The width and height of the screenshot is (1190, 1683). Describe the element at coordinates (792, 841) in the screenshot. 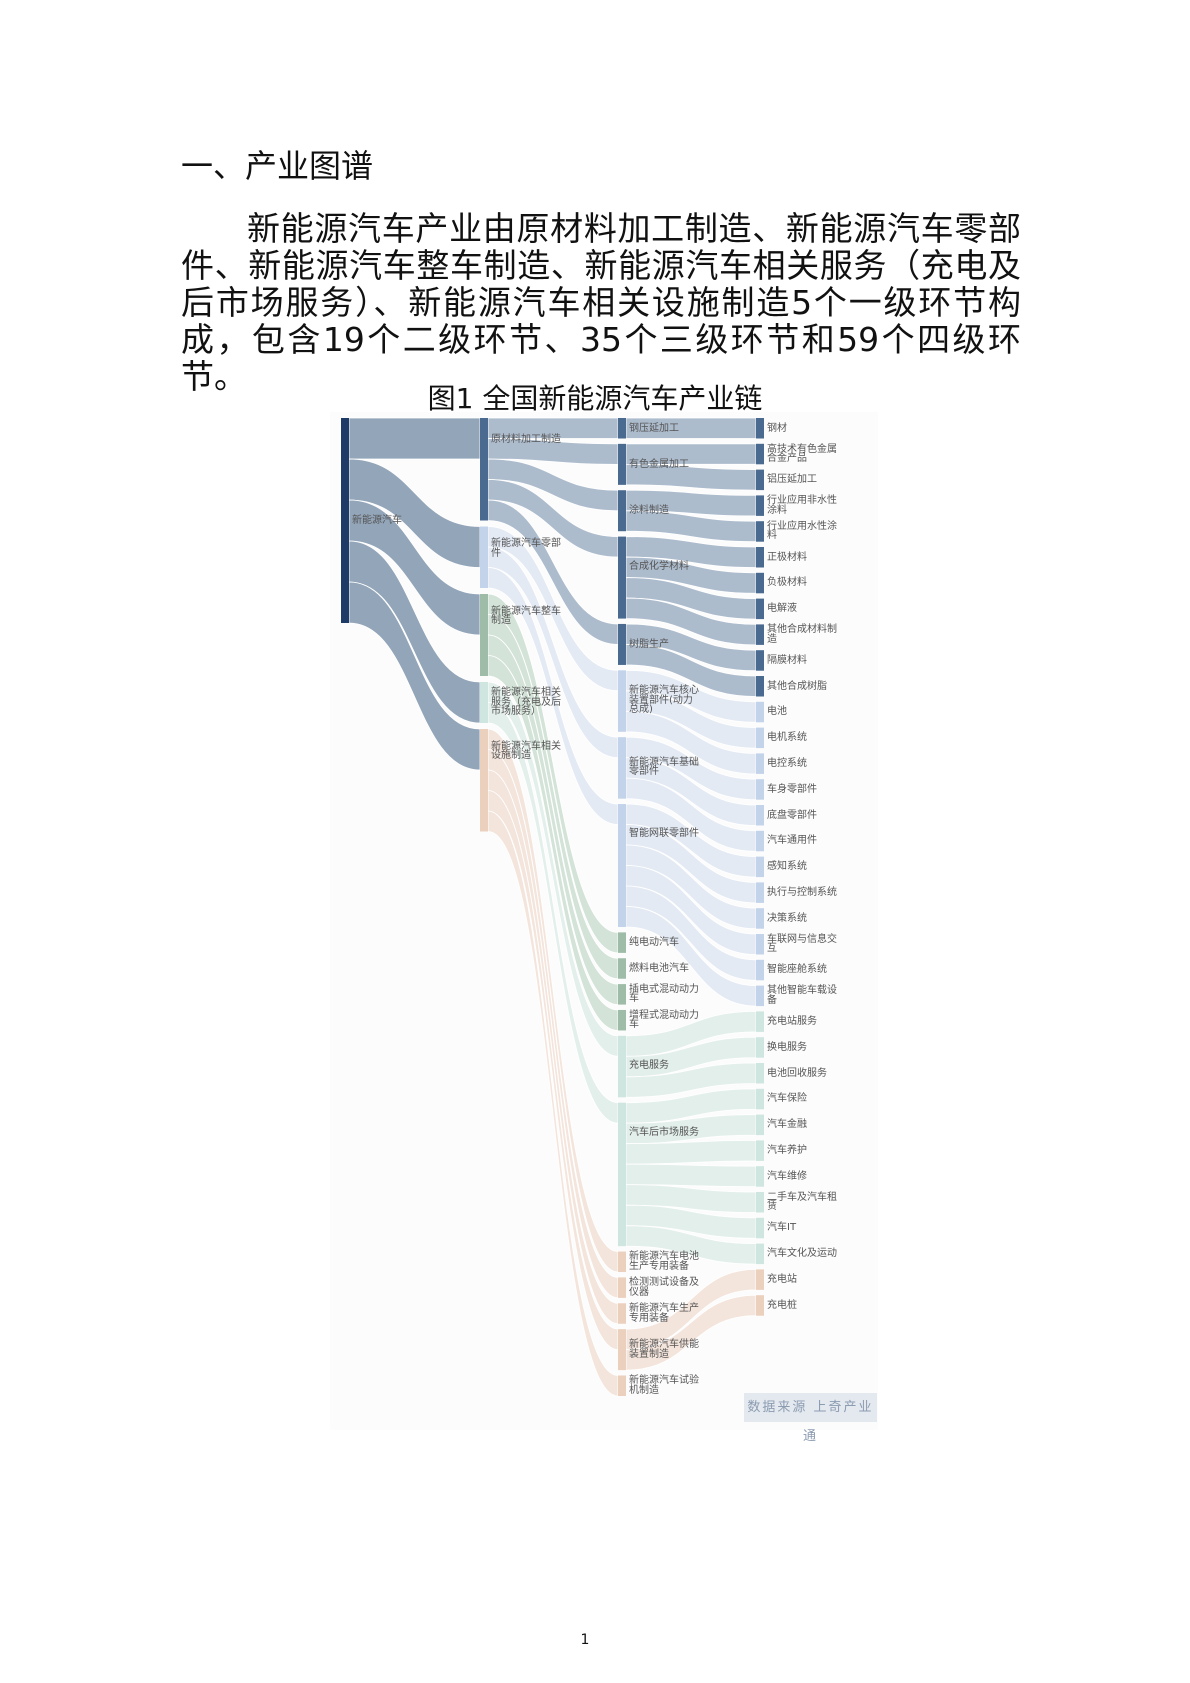

I see `sankey-node-label: 汽车通用件` at that location.